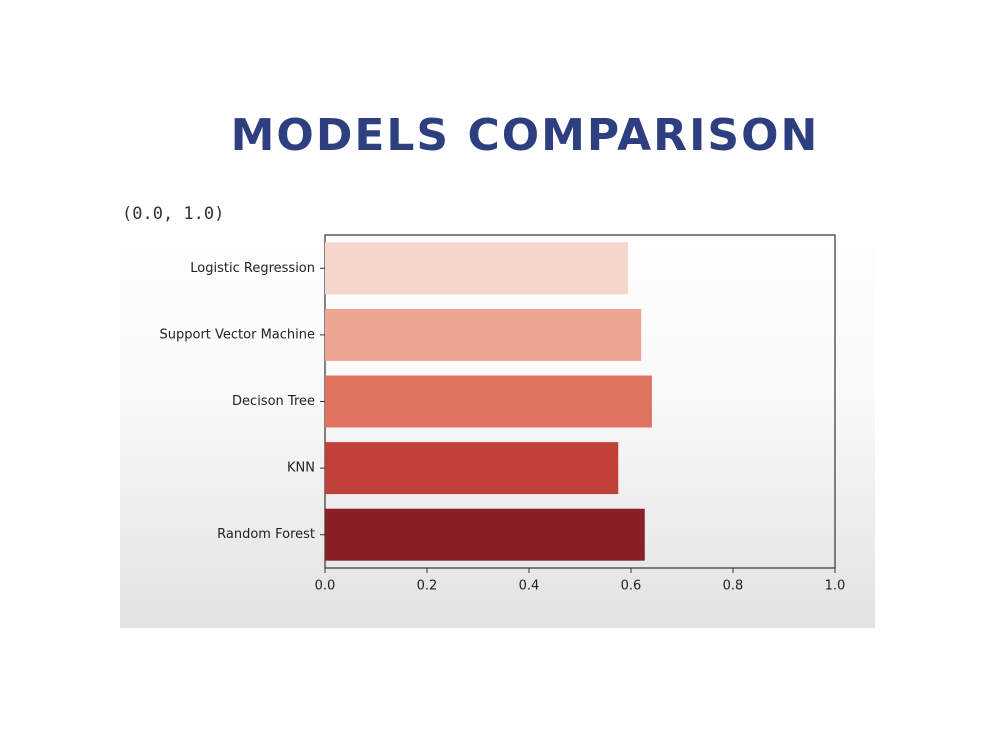 The width and height of the screenshot is (1000, 750). What do you see at coordinates (238, 334) in the screenshot?
I see `y-tick-label: Support Vector Machine` at bounding box center [238, 334].